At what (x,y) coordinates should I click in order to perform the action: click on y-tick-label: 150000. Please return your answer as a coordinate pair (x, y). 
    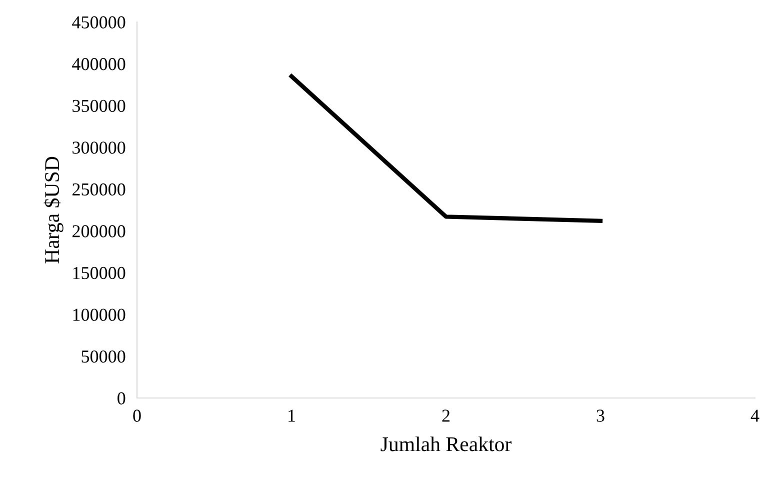
    Looking at the image, I should click on (99, 273).